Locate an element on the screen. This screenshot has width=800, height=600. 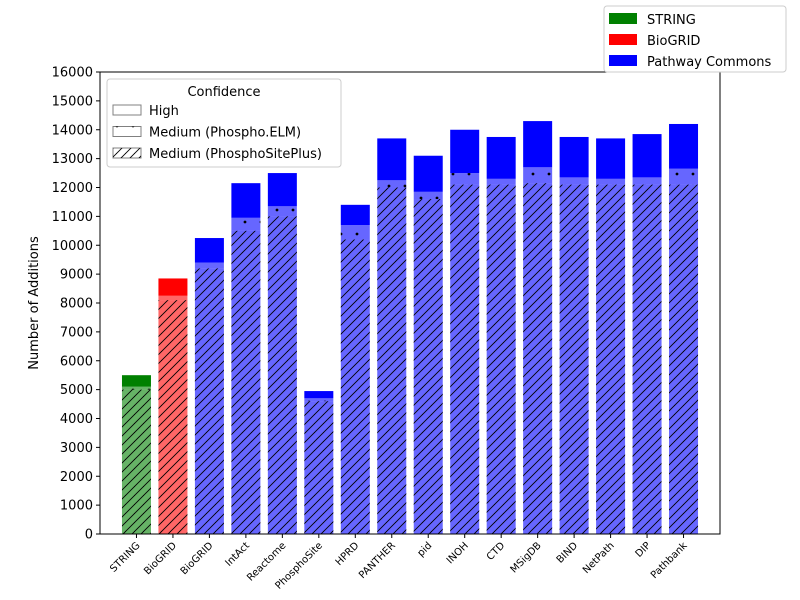
y-tick-label: 4000 is located at coordinates (76, 419).